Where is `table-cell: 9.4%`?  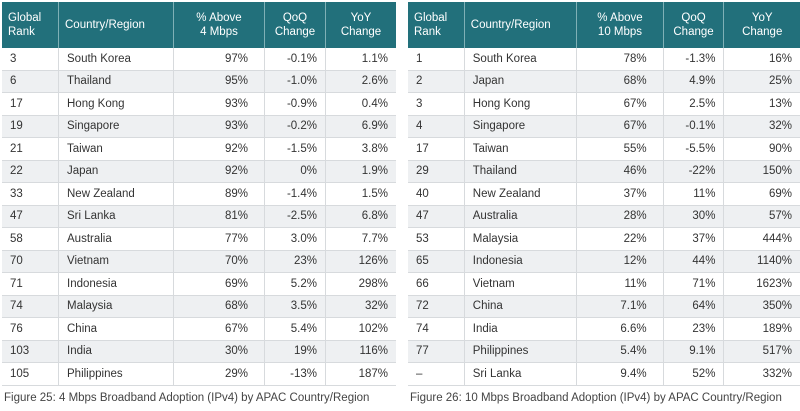
table-cell: 9.4% is located at coordinates (620, 374).